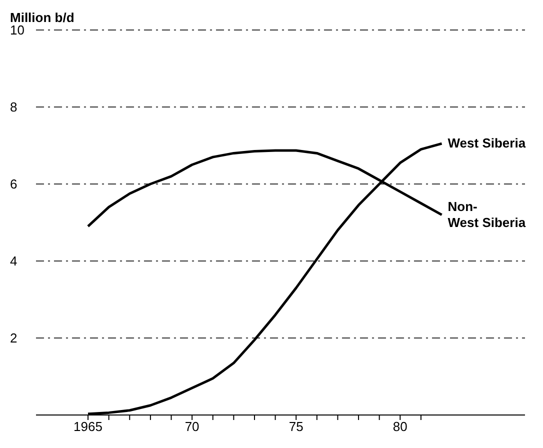 The width and height of the screenshot is (543, 448). What do you see at coordinates (14, 261) in the screenshot?
I see `y-tick-label: 4` at bounding box center [14, 261].